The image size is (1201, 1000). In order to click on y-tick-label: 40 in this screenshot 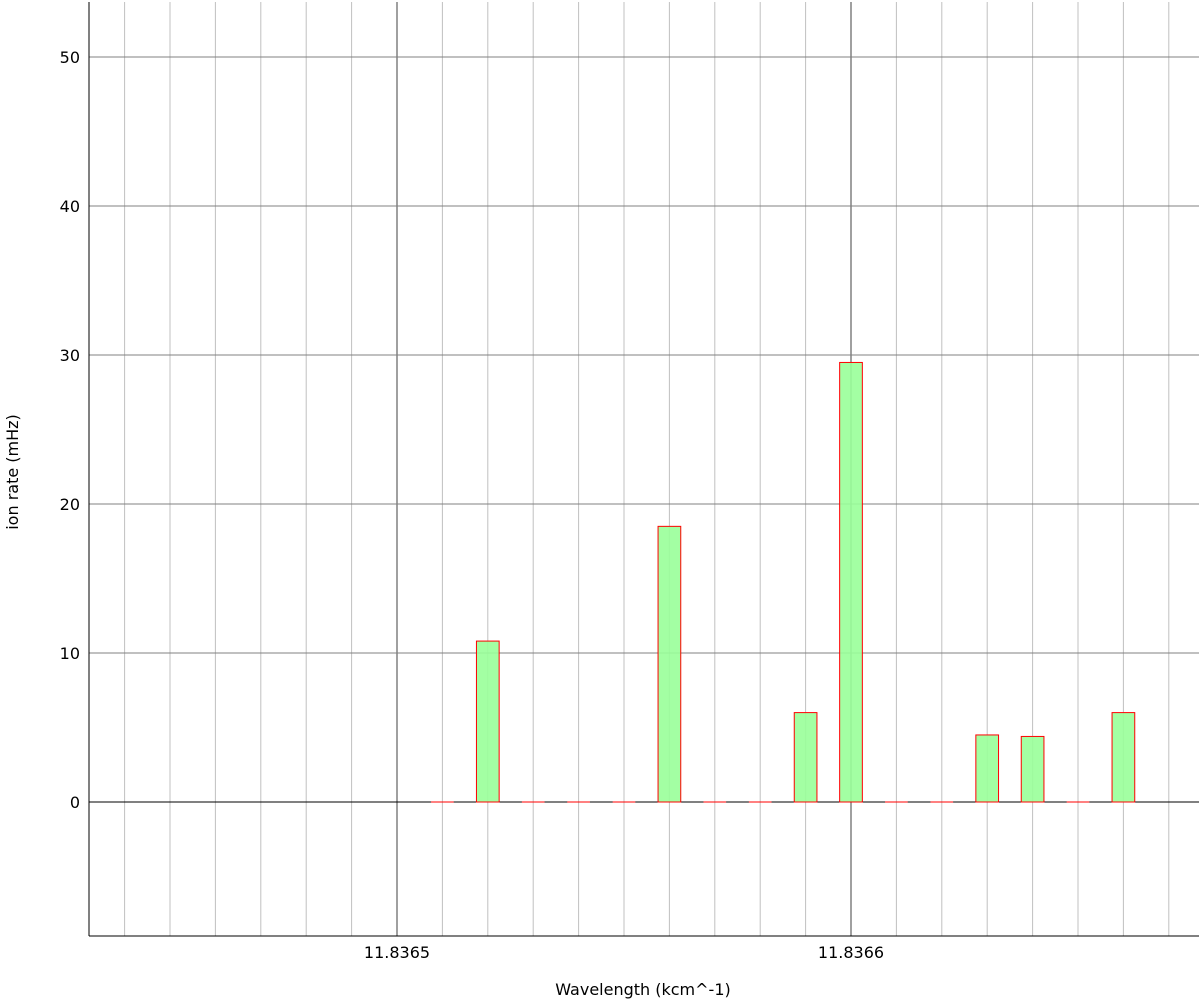, I will do `click(70, 206)`.